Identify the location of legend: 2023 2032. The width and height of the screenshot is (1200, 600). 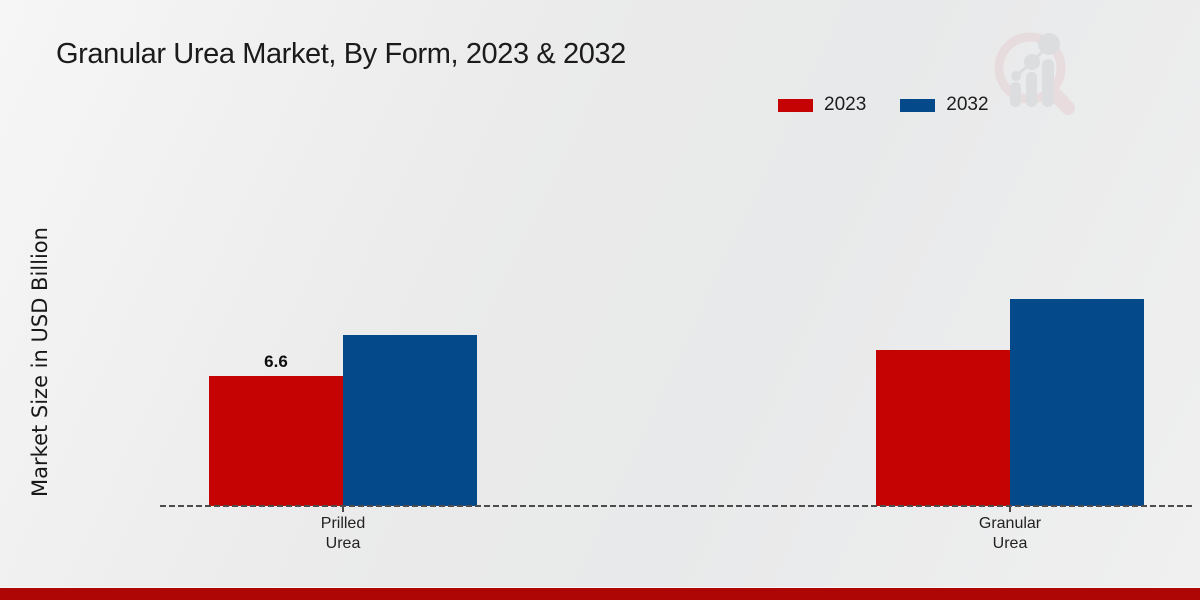
(883, 105).